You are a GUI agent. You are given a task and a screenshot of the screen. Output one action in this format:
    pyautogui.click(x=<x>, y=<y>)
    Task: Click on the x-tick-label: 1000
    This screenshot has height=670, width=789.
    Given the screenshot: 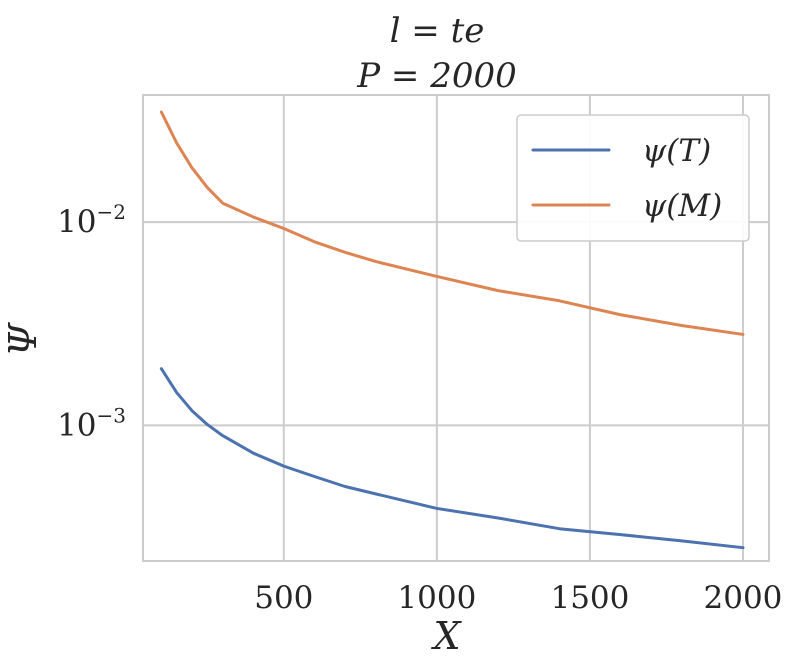 What is the action you would take?
    pyautogui.click(x=436, y=598)
    